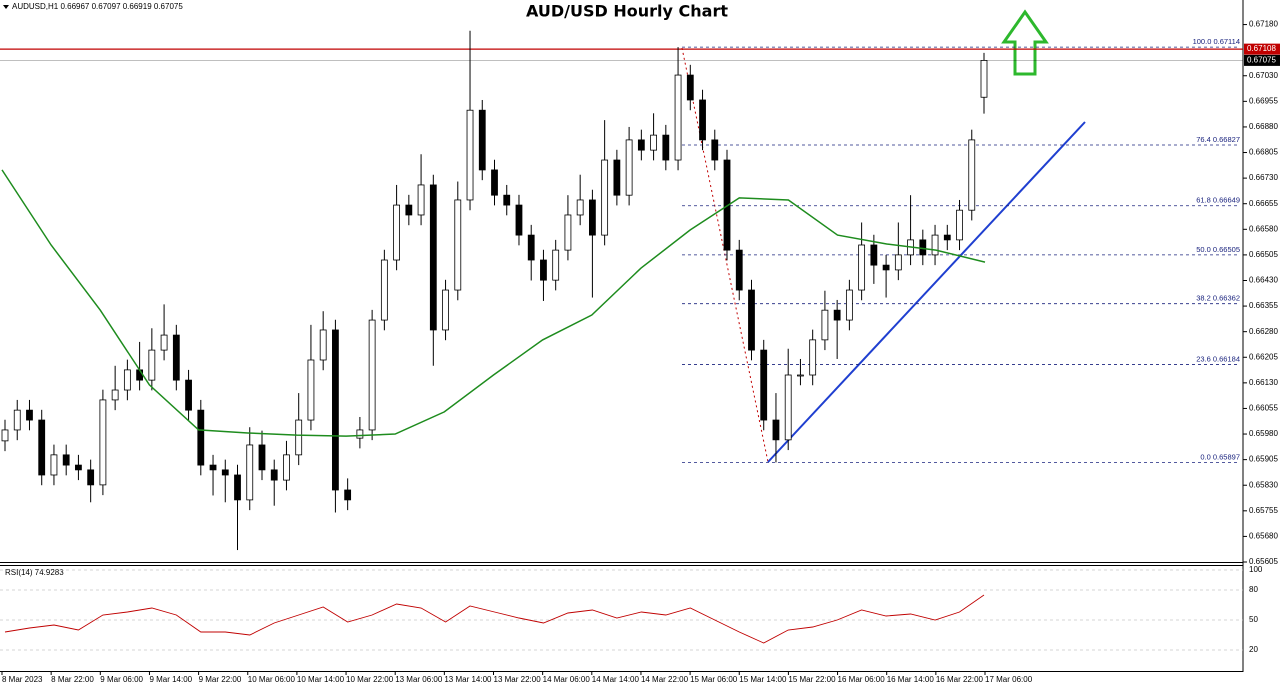 This screenshot has width=1280, height=686. I want to click on y-tick-label: 0.65605, so click(1263, 561).